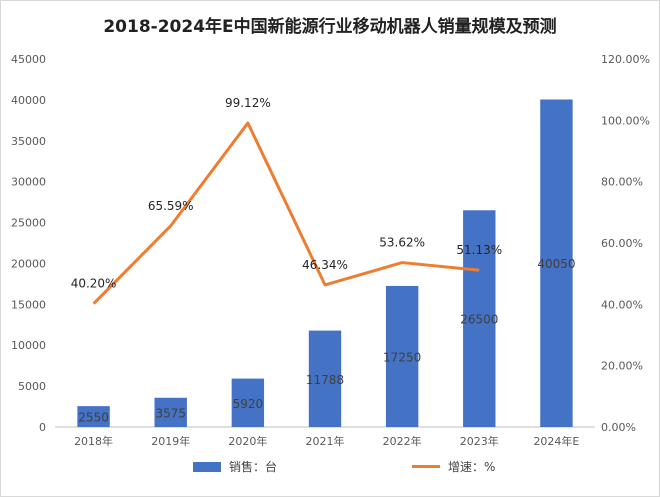  Describe the element at coordinates (94, 284) in the screenshot. I see `line-data-label: 40.20%` at that location.